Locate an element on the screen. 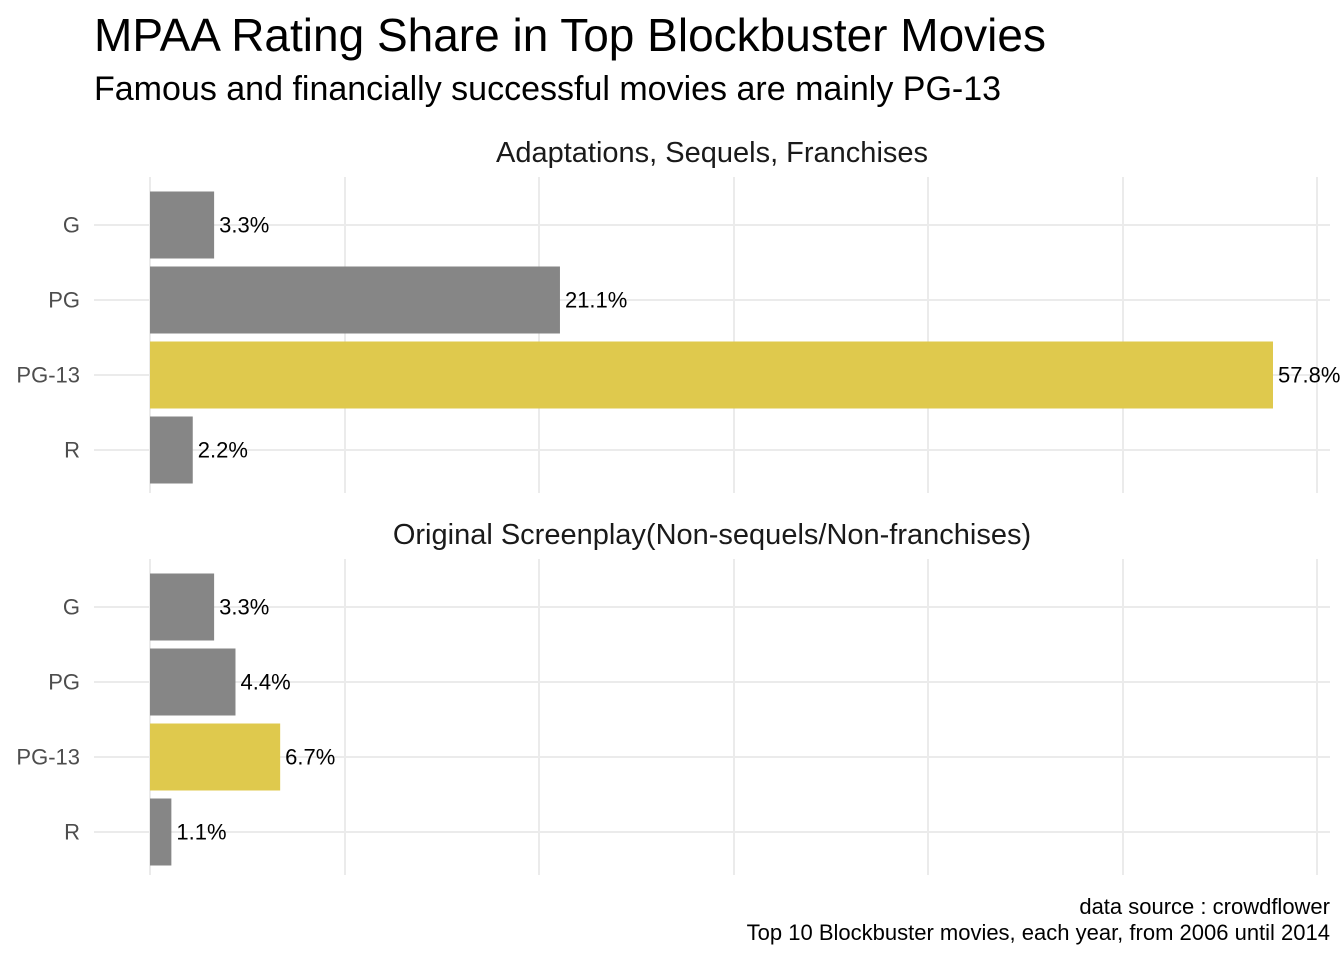  caption-source: data source : crowdflower is located at coordinates (1204, 906).